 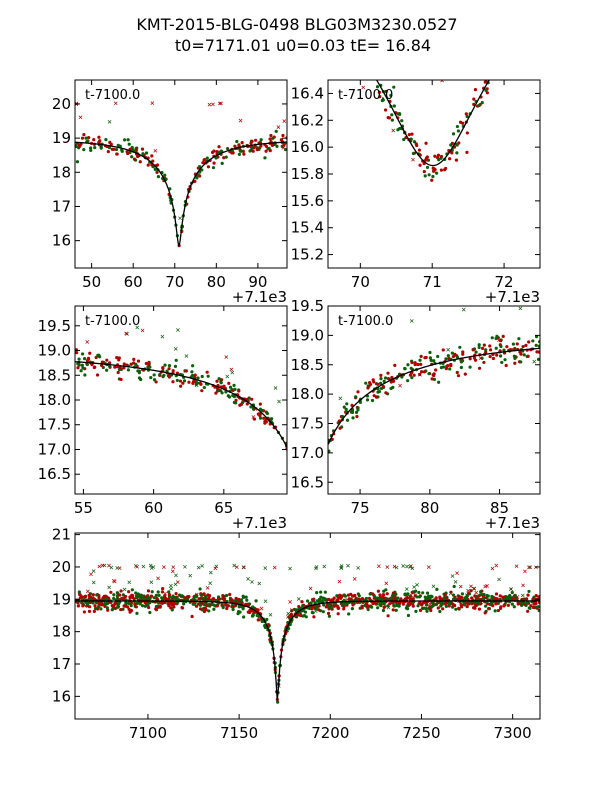 What do you see at coordinates (307, 365) in the screenshot?
I see `y-tick-label: 18.5` at bounding box center [307, 365].